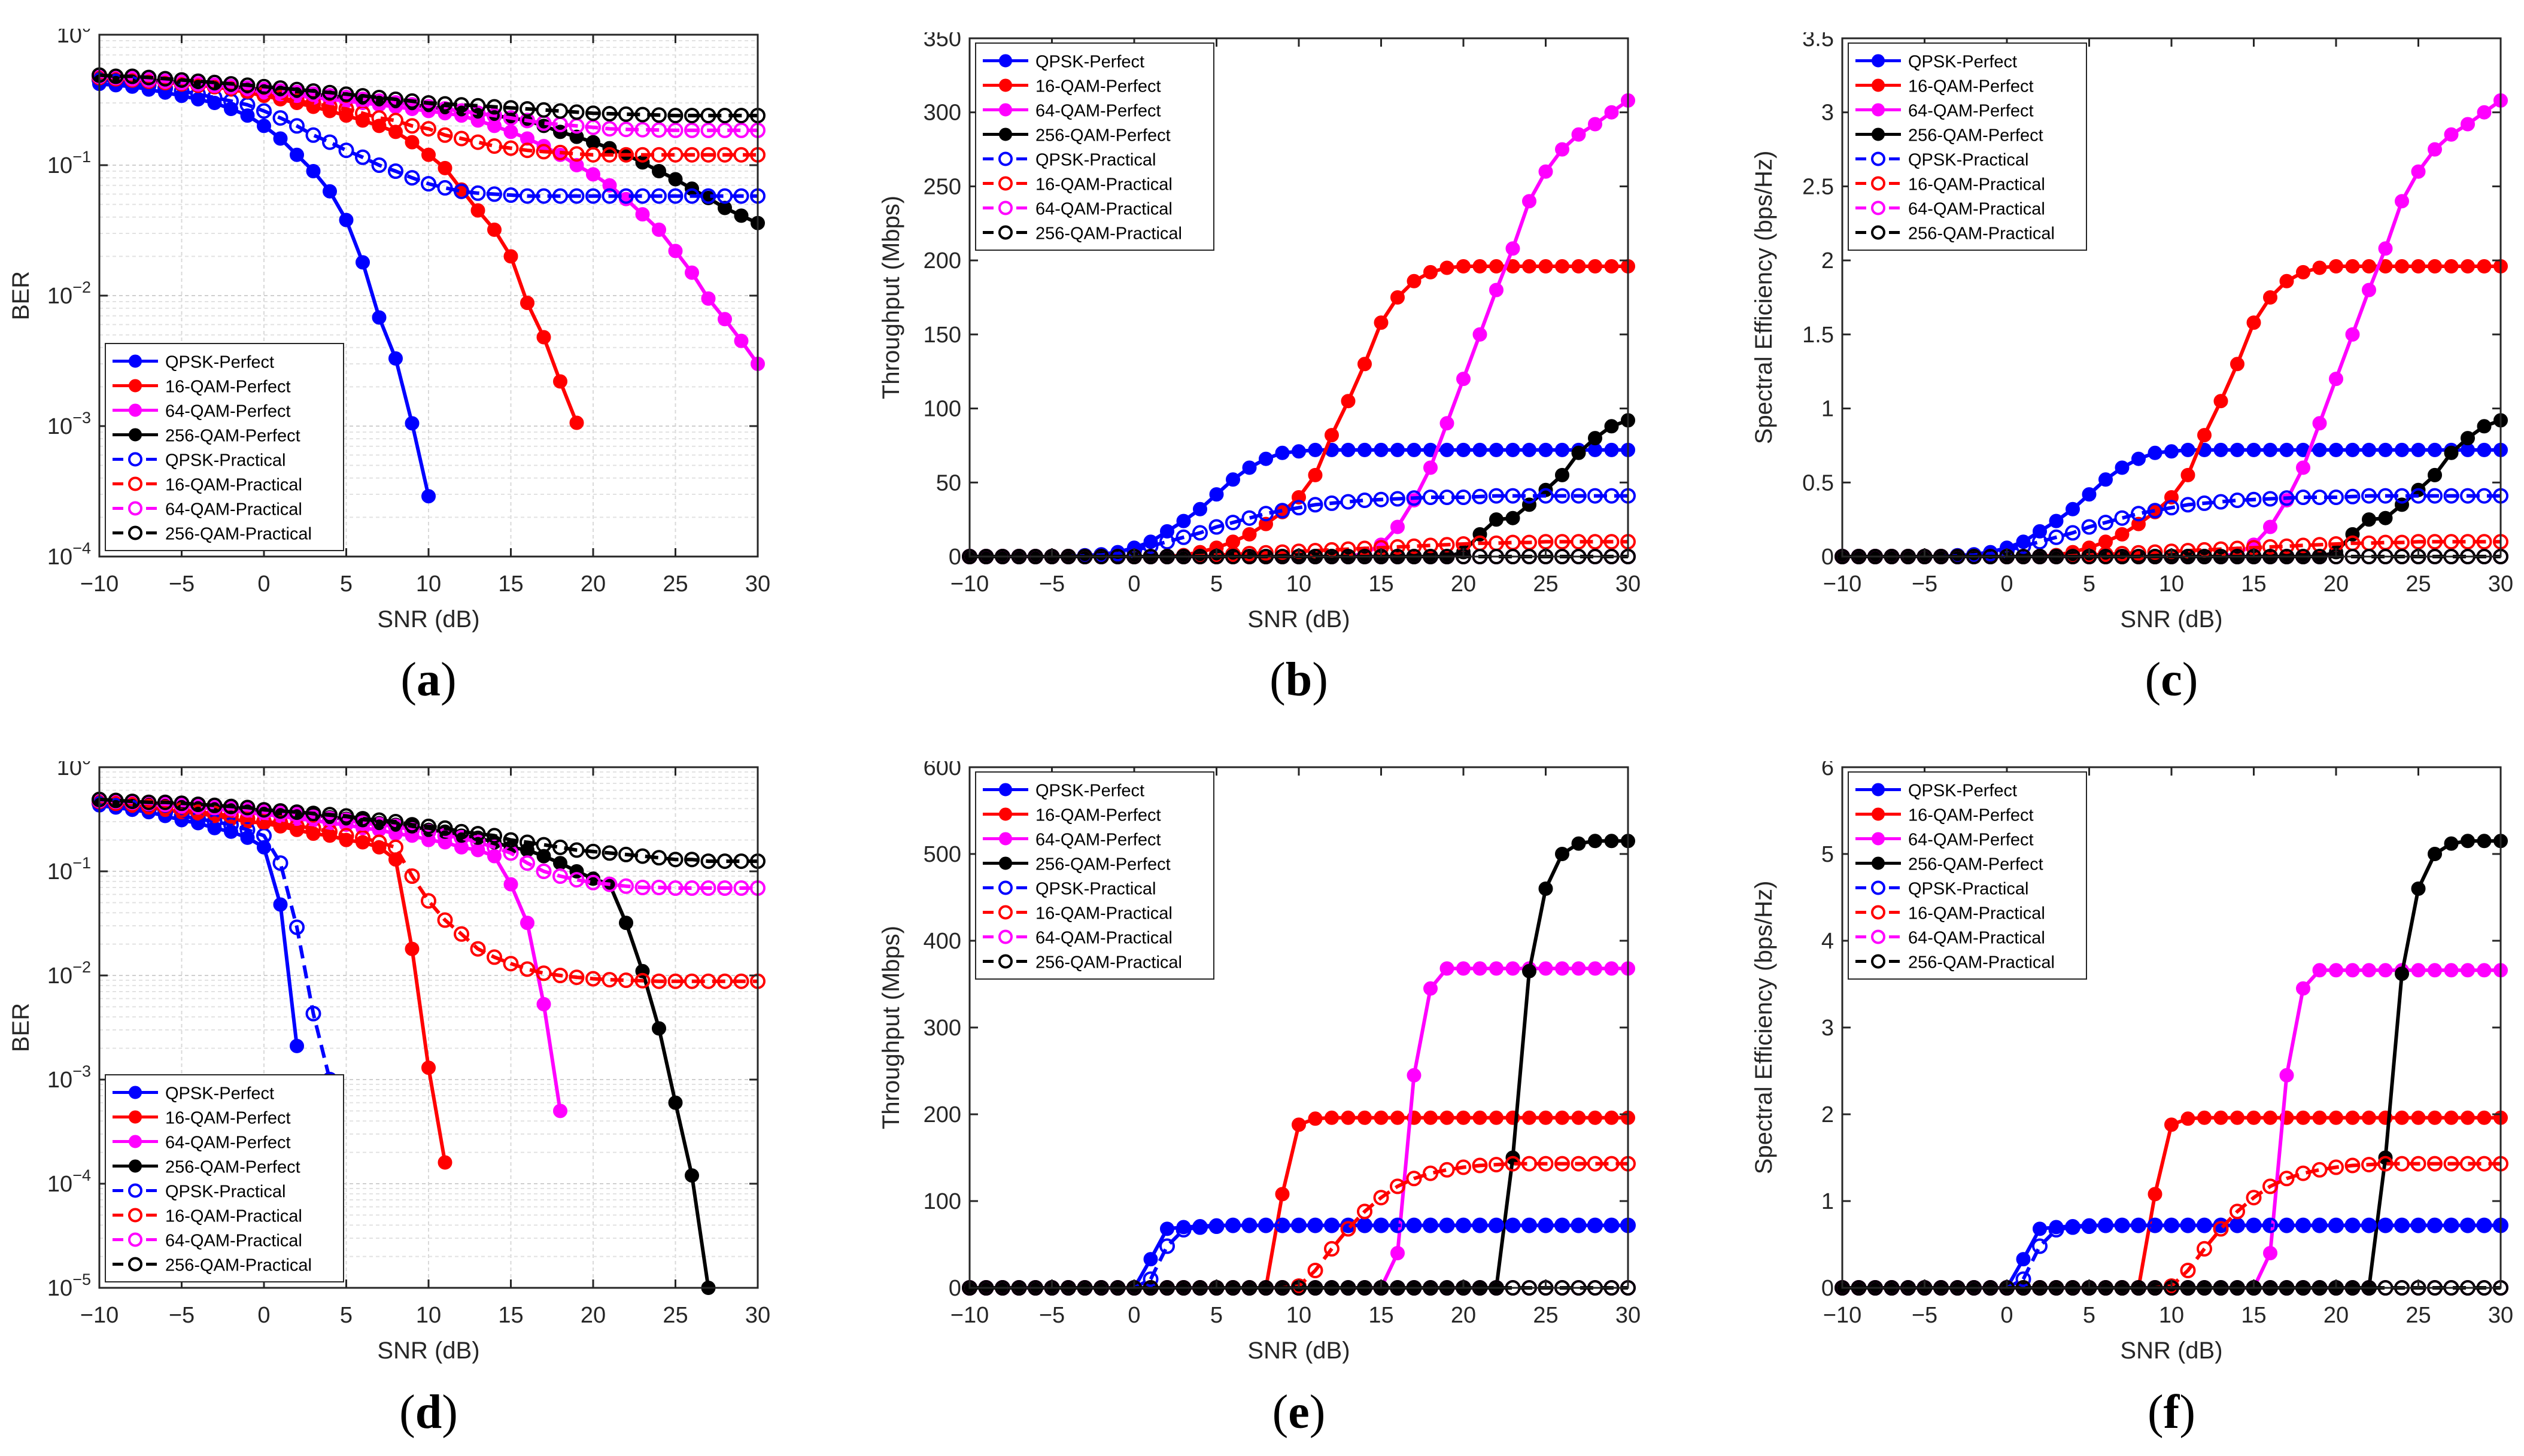 The width and height of the screenshot is (2524, 1456). What do you see at coordinates (1925, 584) in the screenshot?
I see `x-tick-label: −5` at bounding box center [1925, 584].